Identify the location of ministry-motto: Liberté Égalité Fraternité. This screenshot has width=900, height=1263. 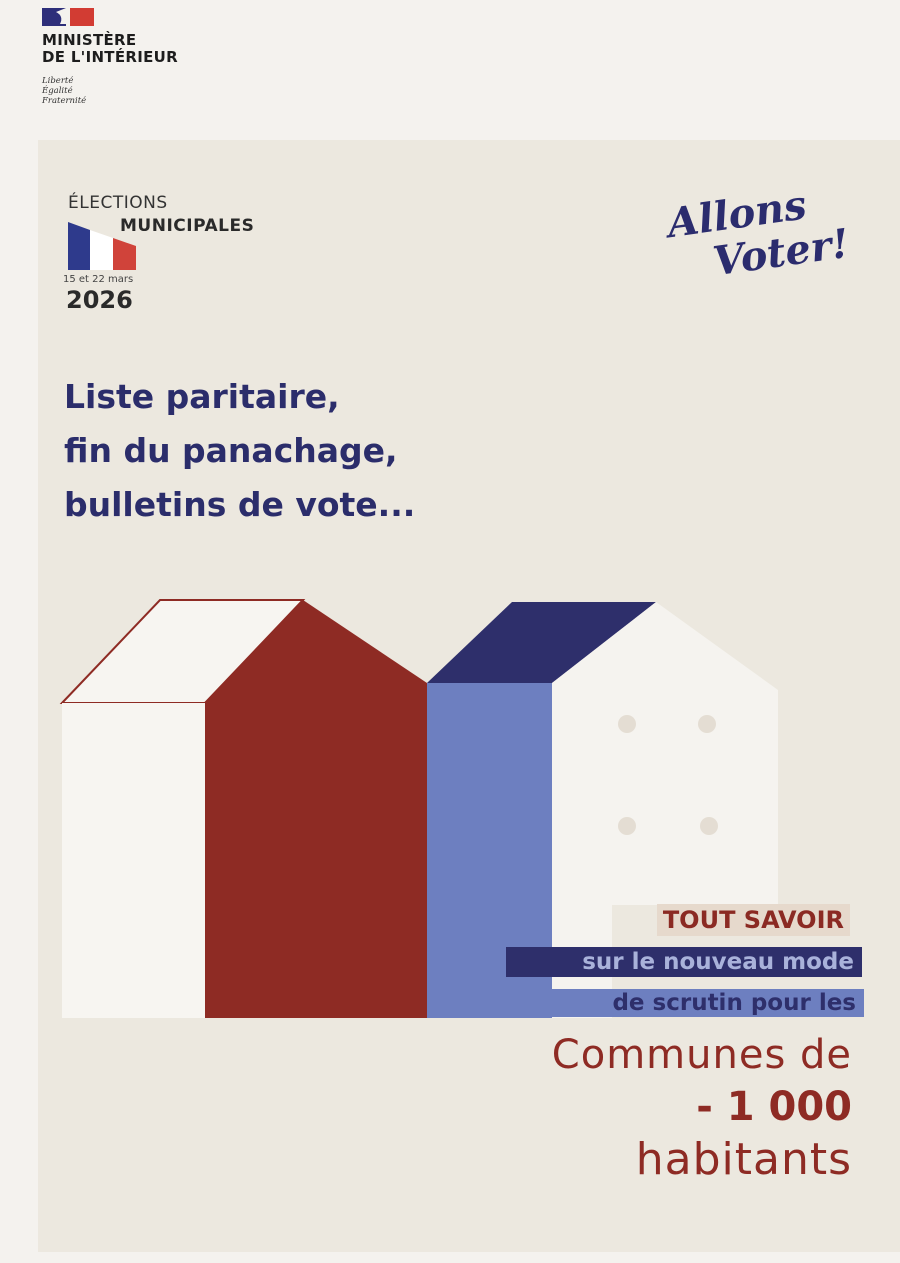
(64, 91).